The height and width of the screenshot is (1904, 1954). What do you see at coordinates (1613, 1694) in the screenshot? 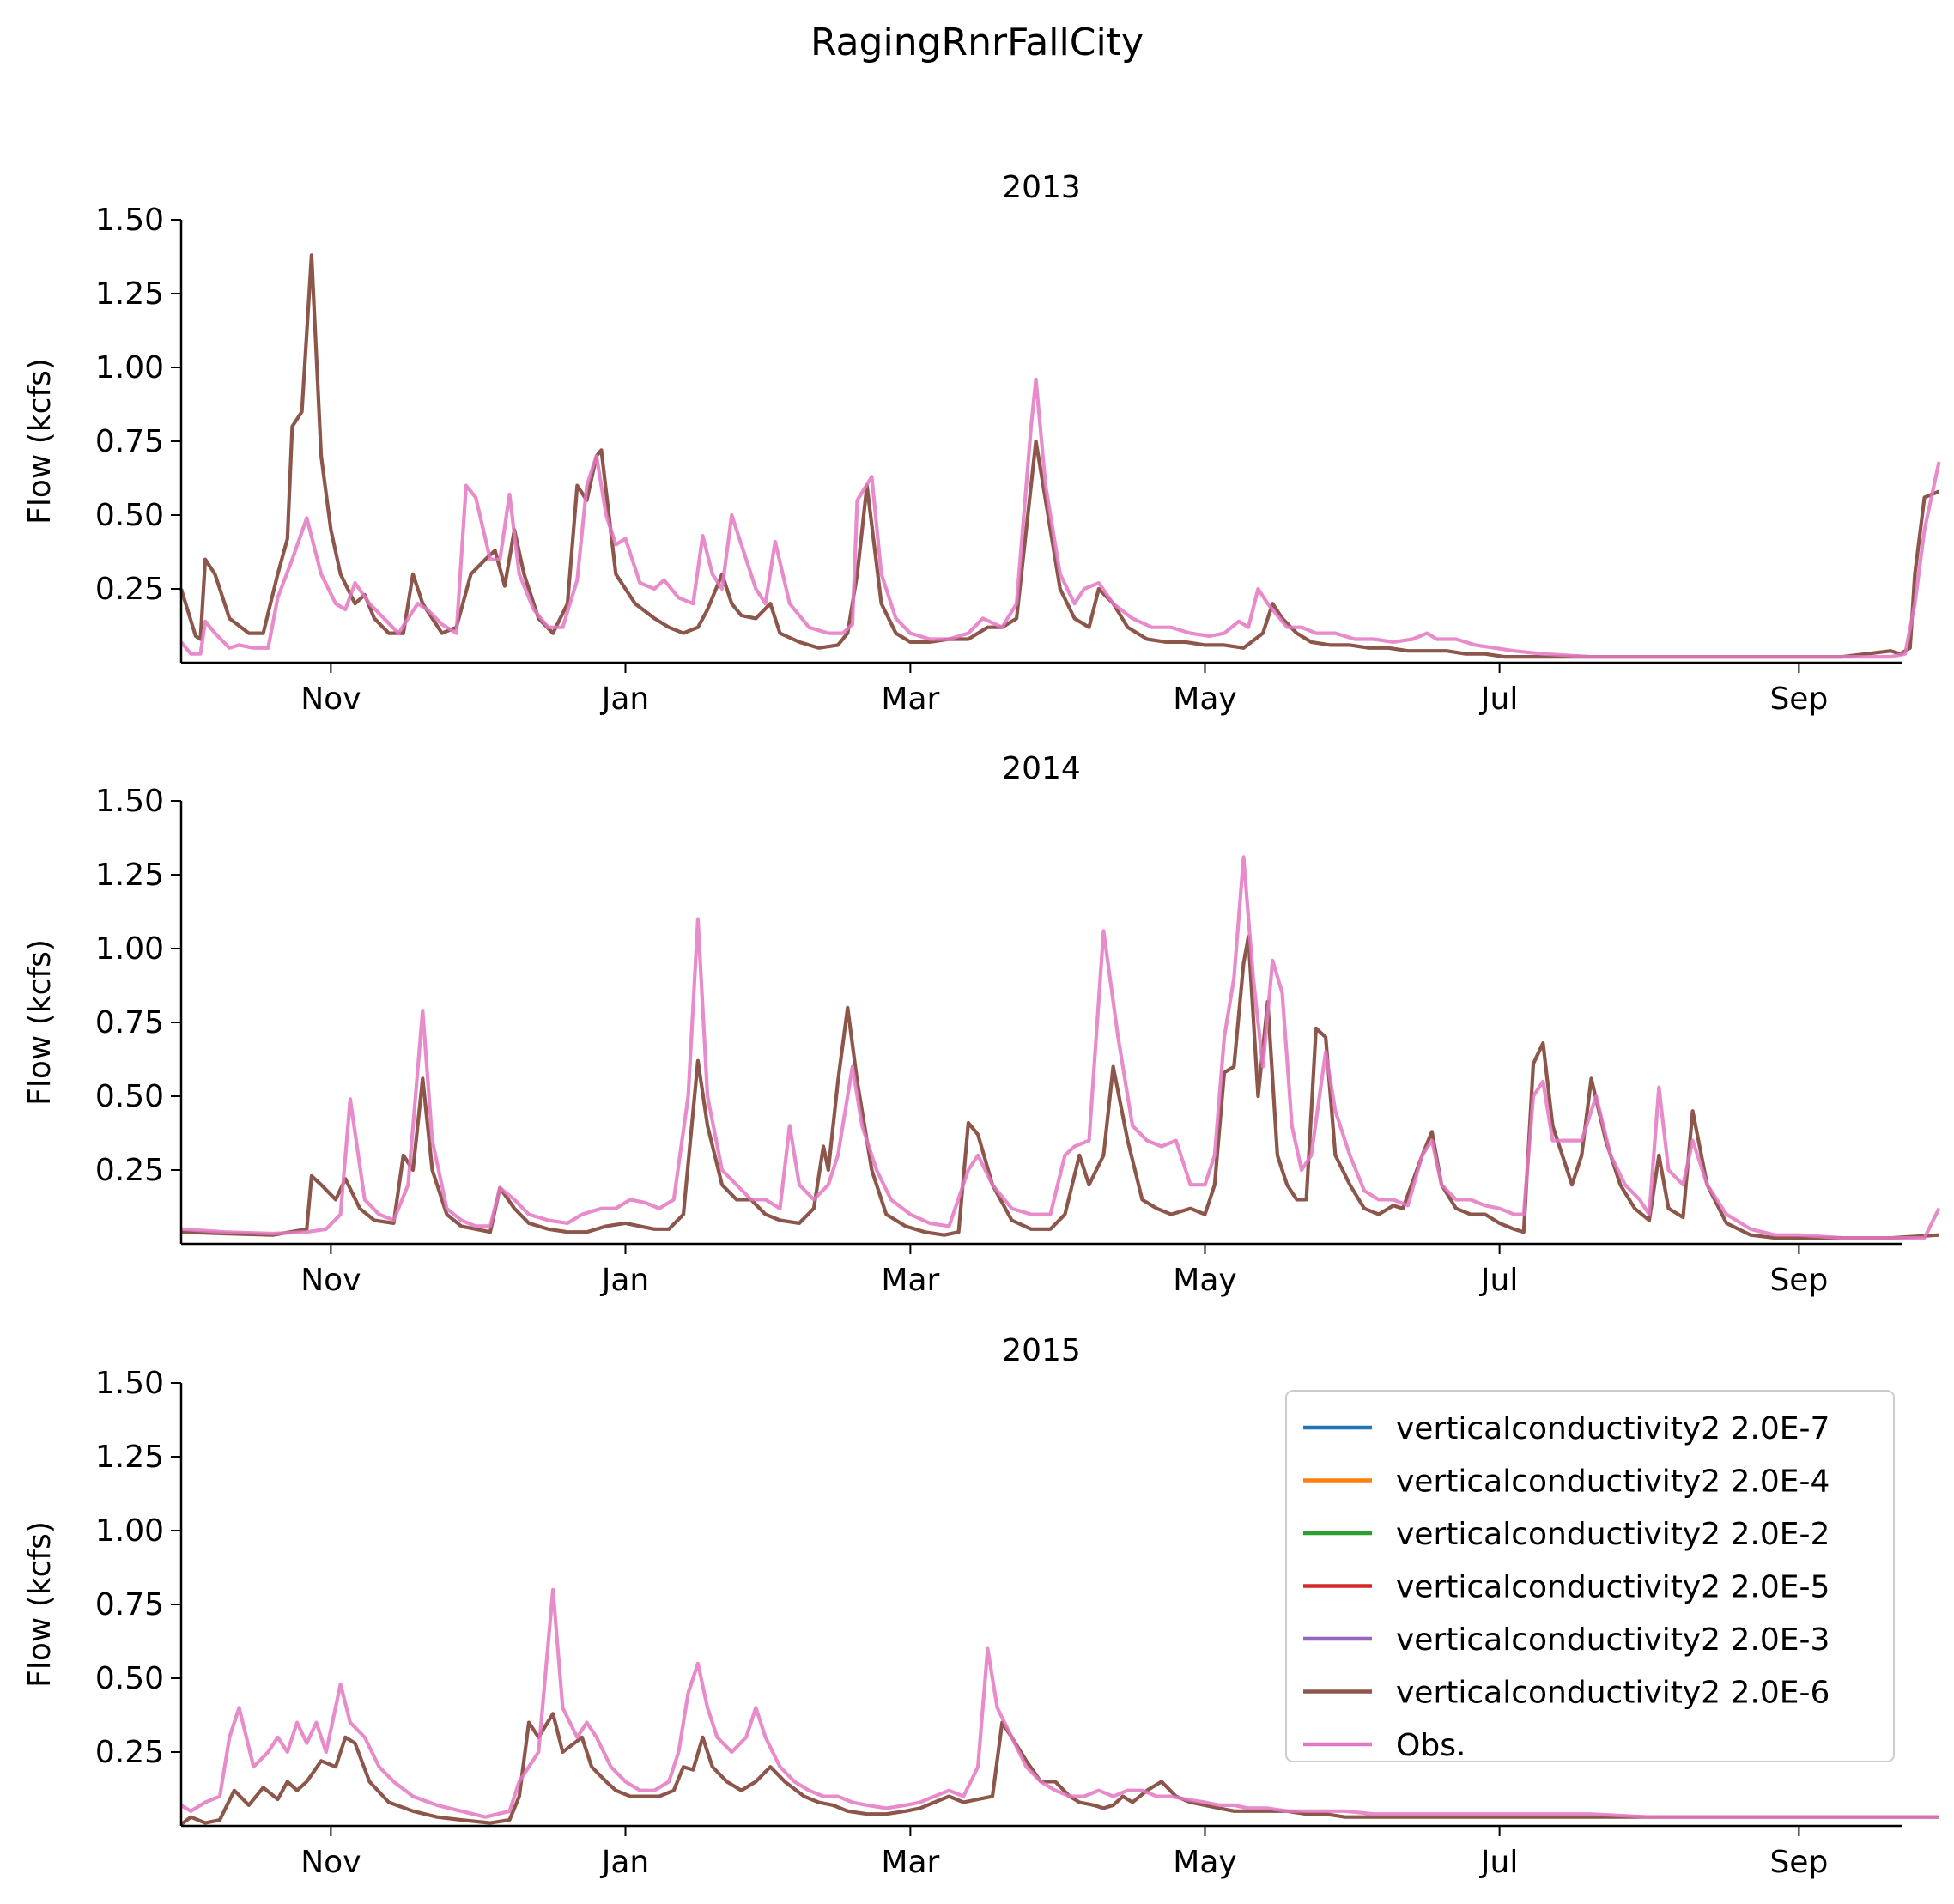
I see `legend-label: verticalconductivity2 2.0E-6` at bounding box center [1613, 1694].